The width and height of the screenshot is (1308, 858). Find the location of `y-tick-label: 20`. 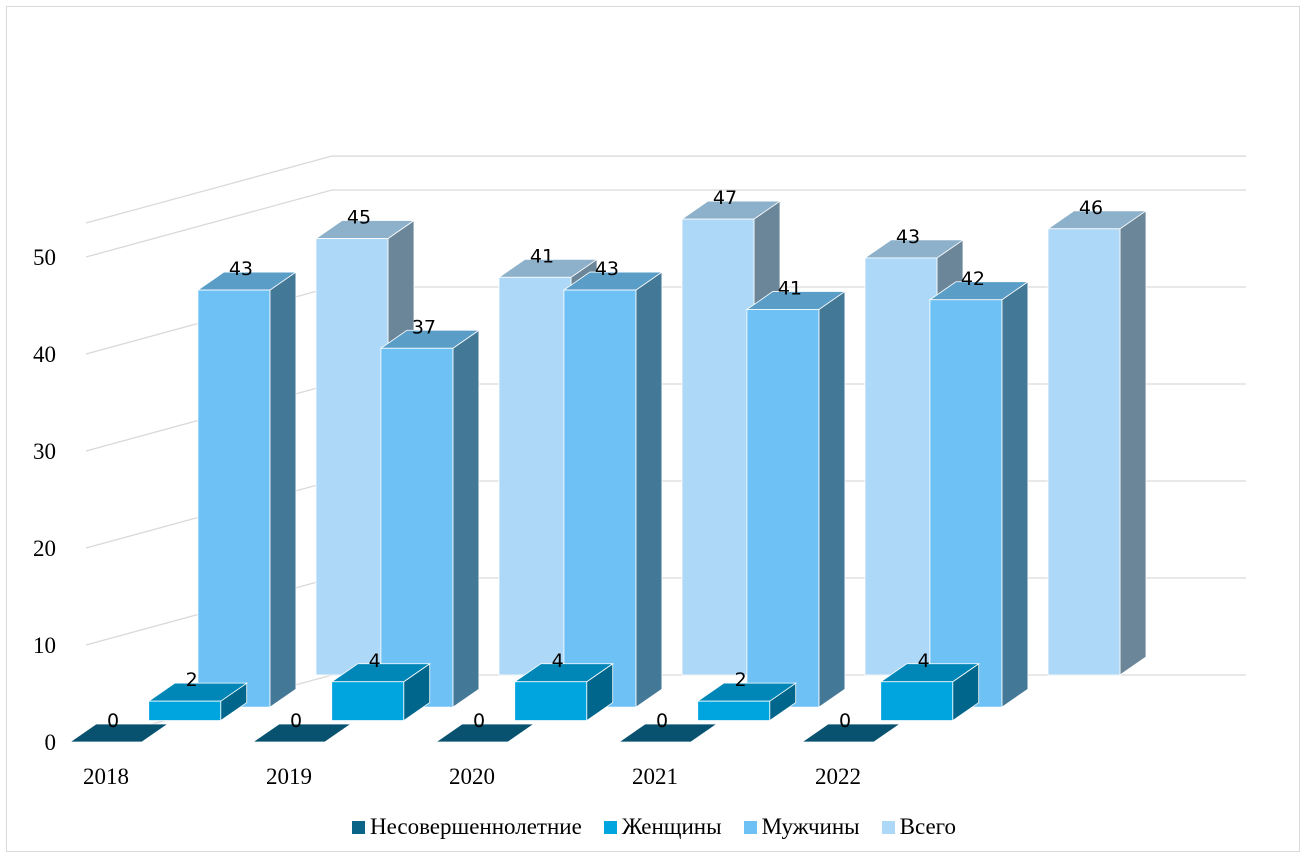

y-tick-label: 20 is located at coordinates (44, 548).